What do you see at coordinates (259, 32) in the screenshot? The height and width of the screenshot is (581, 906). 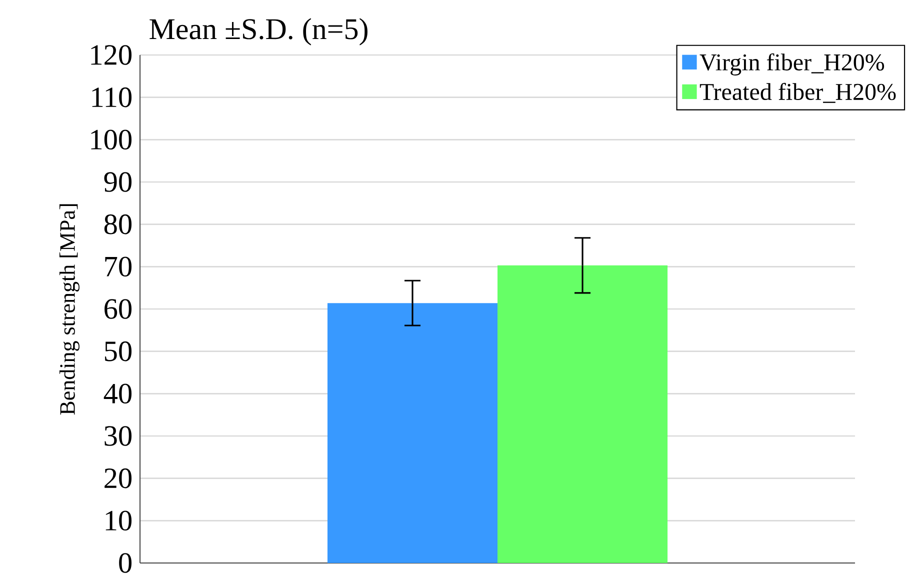 I see `chart-title: Mean ±S.D. (n=5)` at bounding box center [259, 32].